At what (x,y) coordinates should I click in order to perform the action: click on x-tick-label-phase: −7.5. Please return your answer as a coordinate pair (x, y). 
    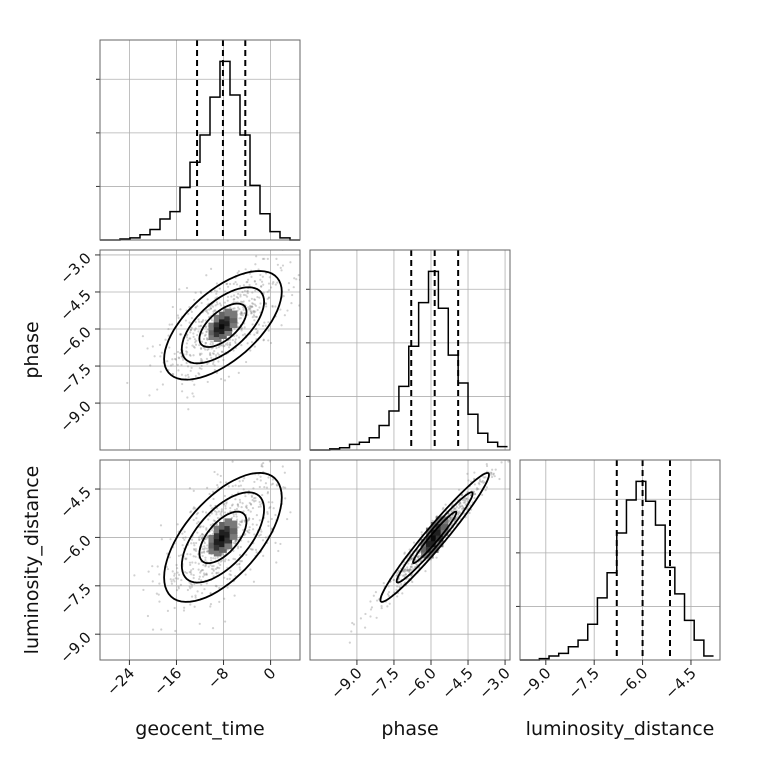
    Looking at the image, I should click on (383, 683).